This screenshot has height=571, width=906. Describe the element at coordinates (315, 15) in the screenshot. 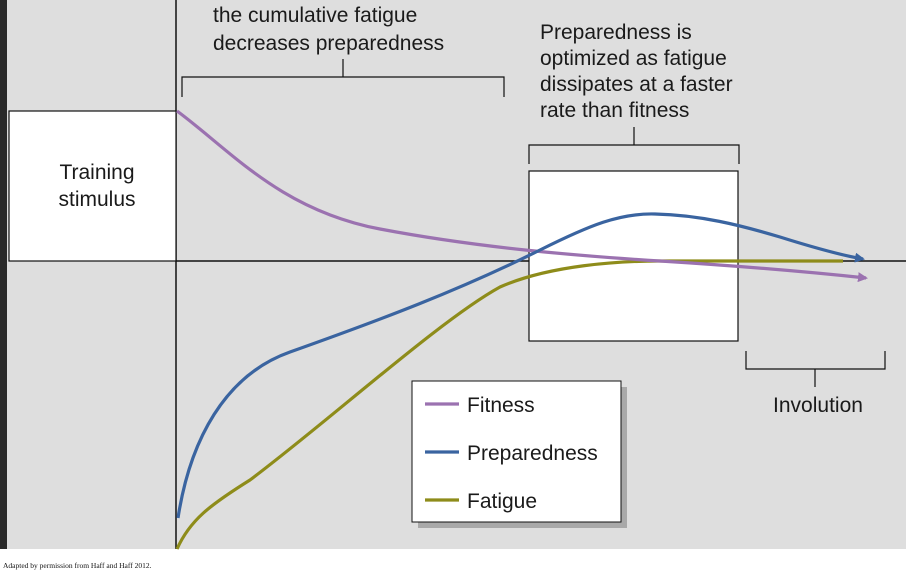

I see `left-annotation-line-1: the cumulative fatigue` at that location.